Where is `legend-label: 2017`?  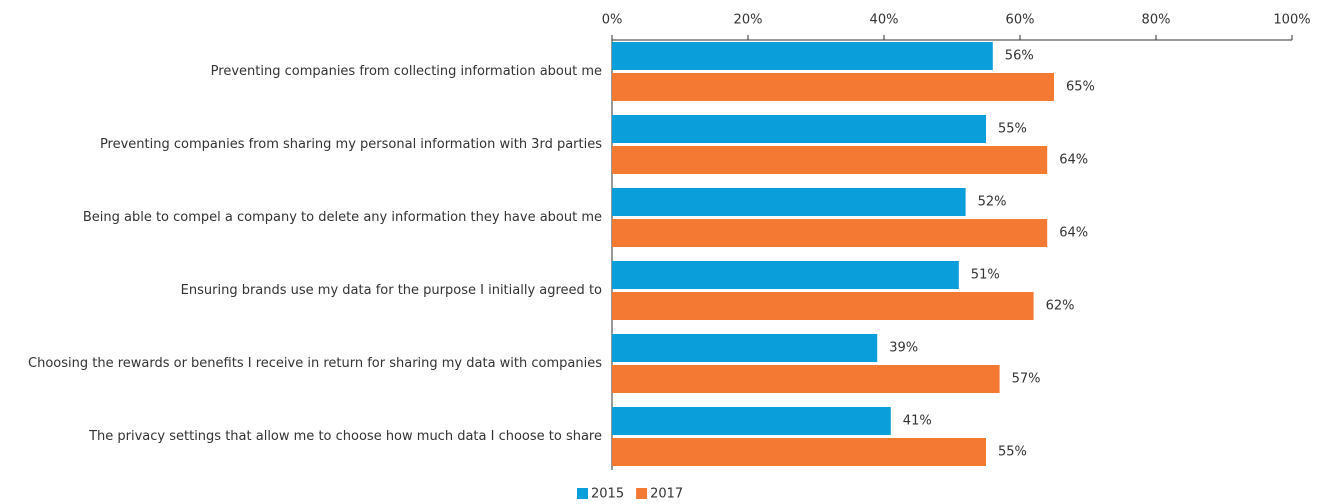 legend-label: 2017 is located at coordinates (666, 494).